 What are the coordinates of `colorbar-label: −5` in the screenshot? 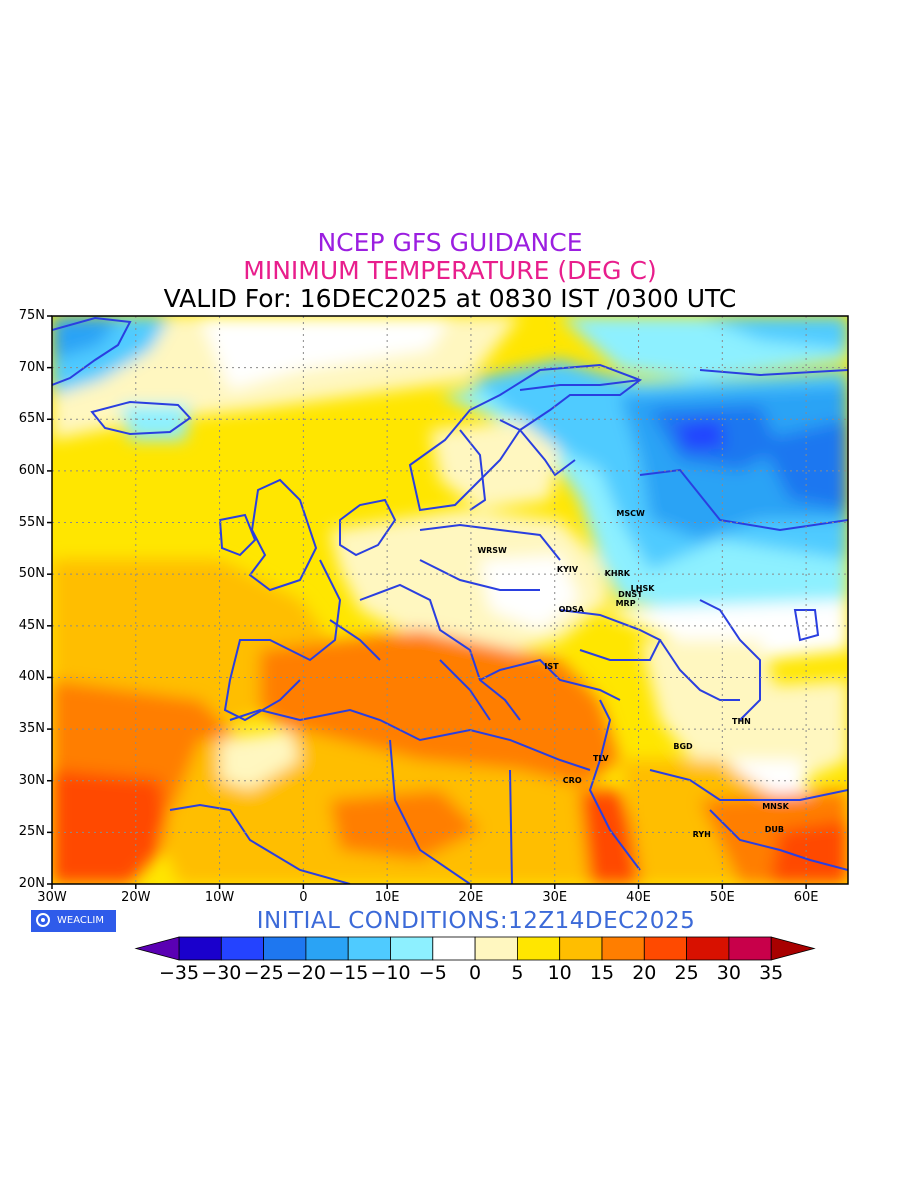 It's located at (432, 973).